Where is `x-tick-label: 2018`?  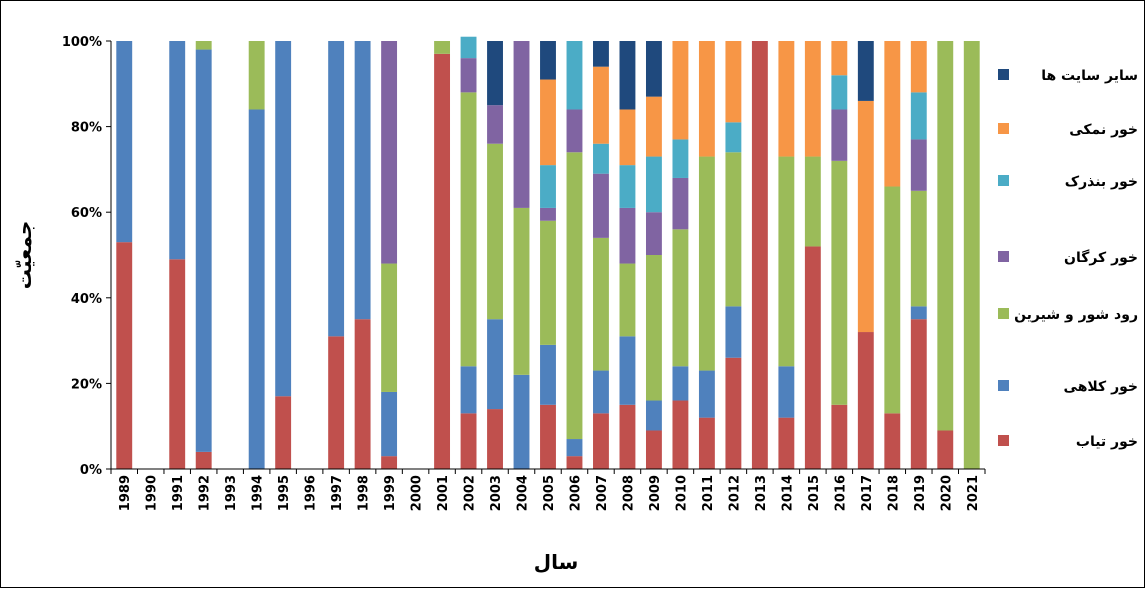
x-tick-label: 2018 is located at coordinates (893, 493).